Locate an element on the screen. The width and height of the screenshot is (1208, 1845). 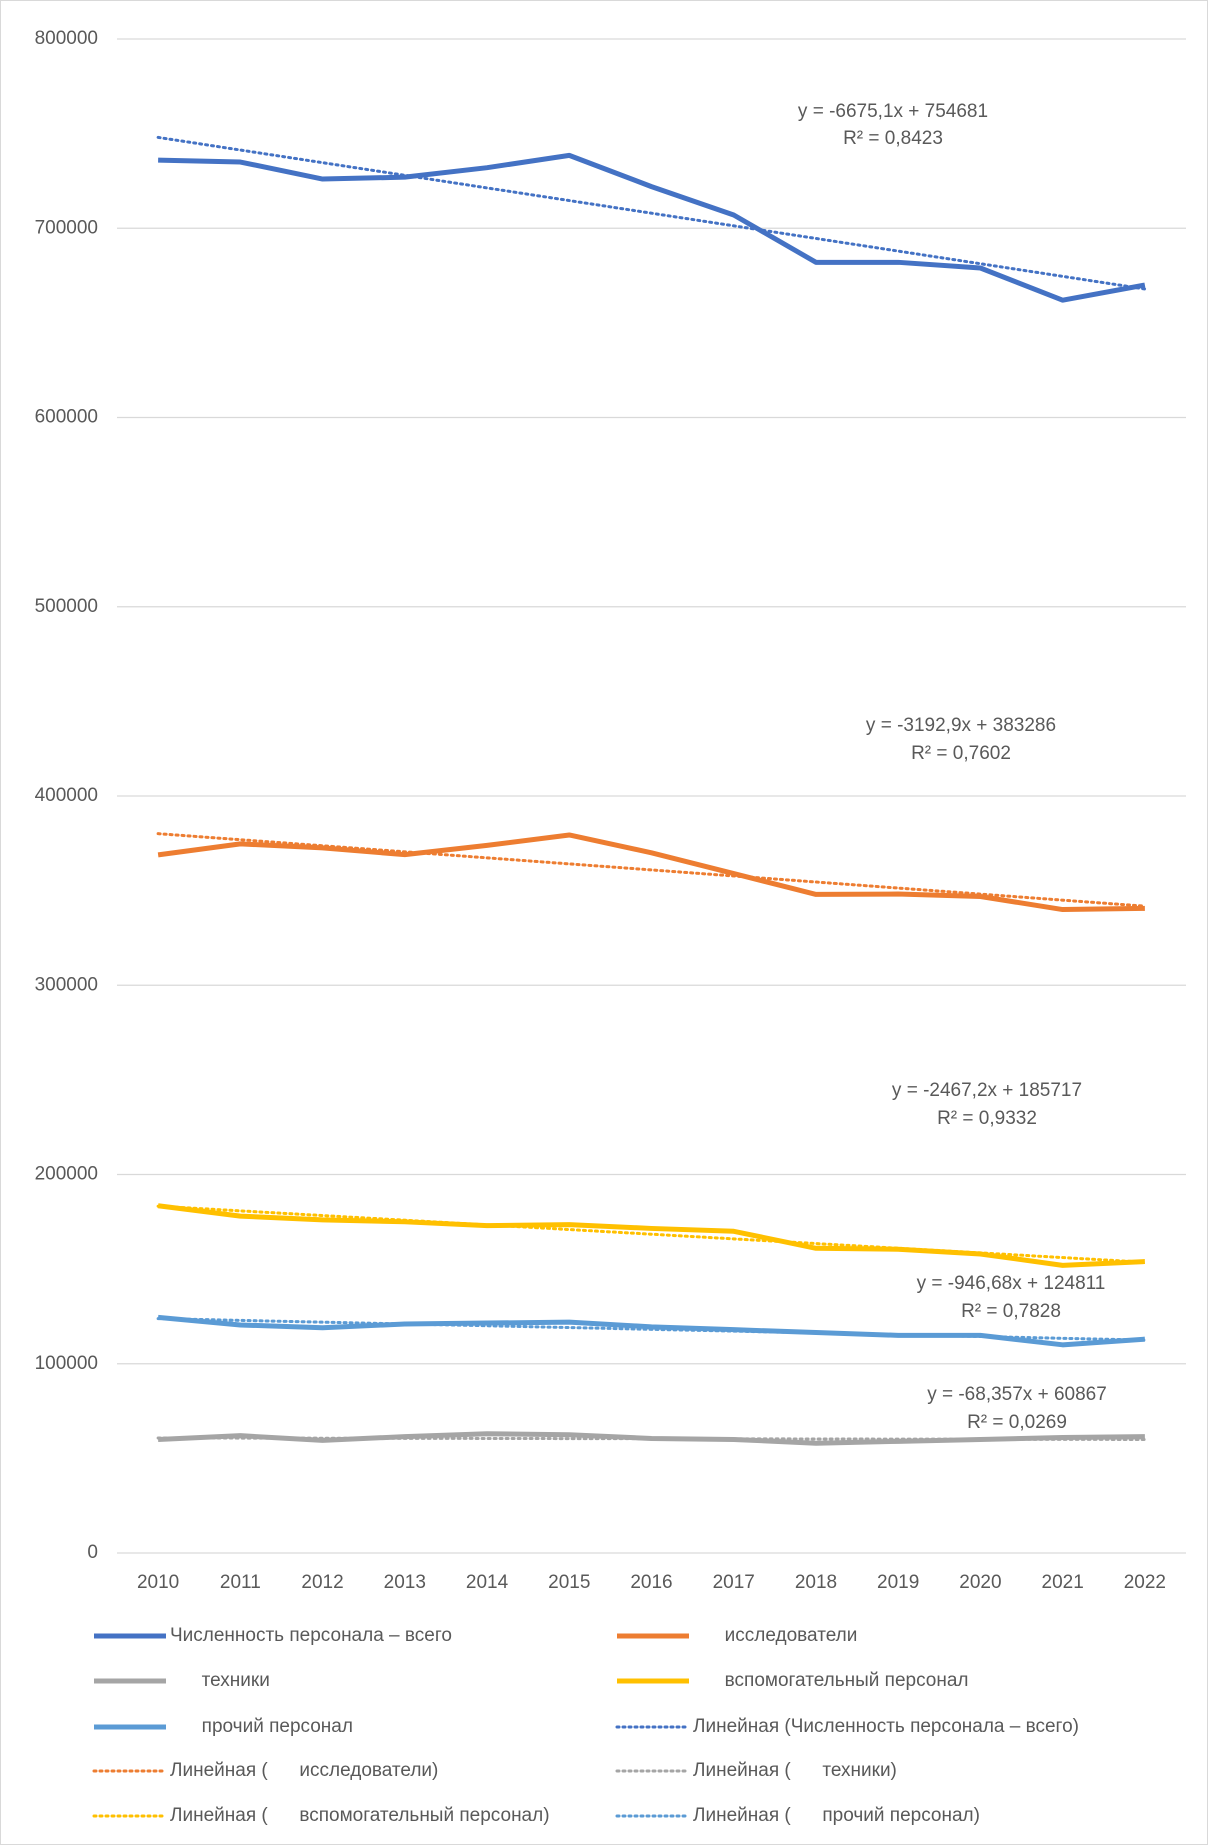
trend-r2: R² = 0,9332 is located at coordinates (987, 1118).